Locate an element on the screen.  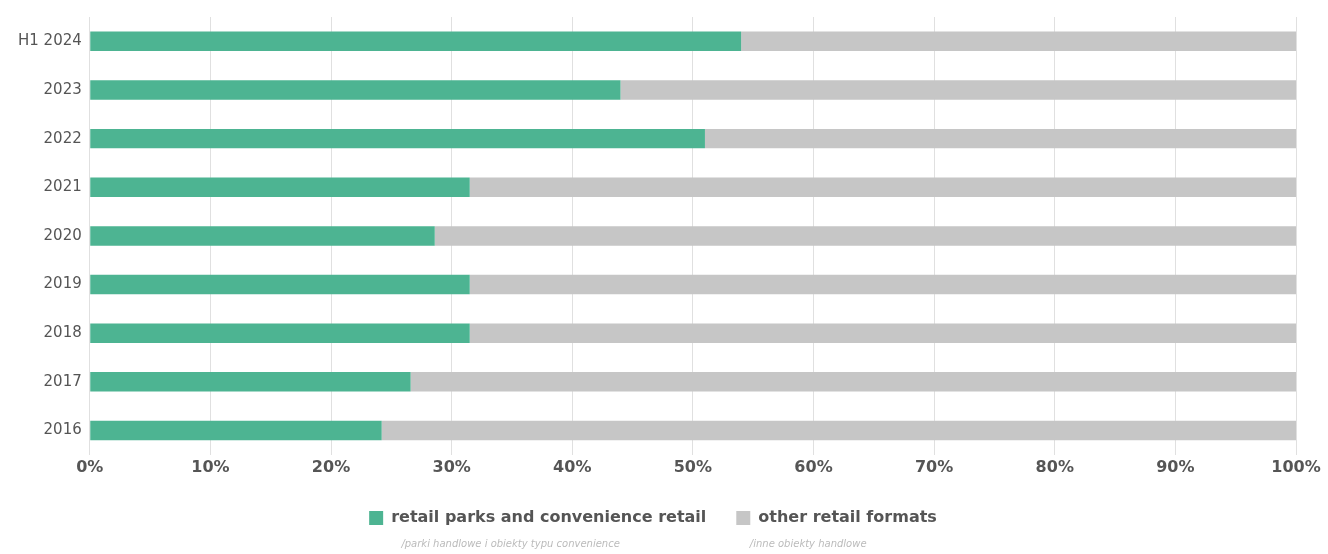
legend-label: other retail formats is located at coordinates (847, 517).